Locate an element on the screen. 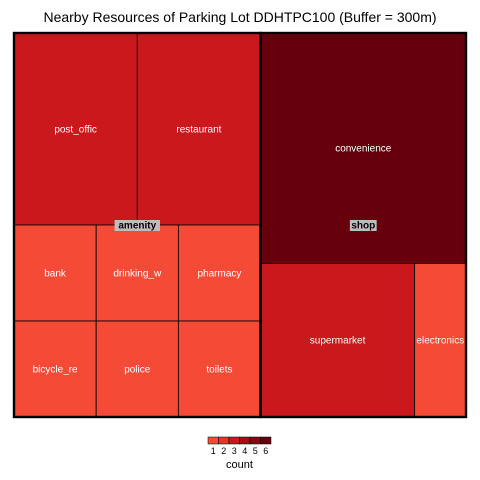 This screenshot has width=480, height=480. group-label-shop: shop is located at coordinates (363, 226).